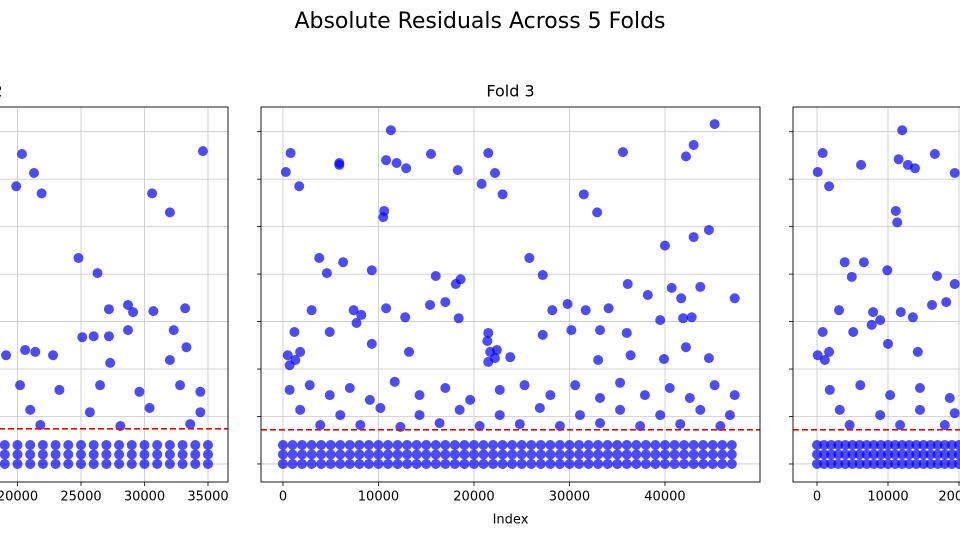 Image resolution: width=960 pixels, height=540 pixels. I want to click on plot-area, so click(876, 294).